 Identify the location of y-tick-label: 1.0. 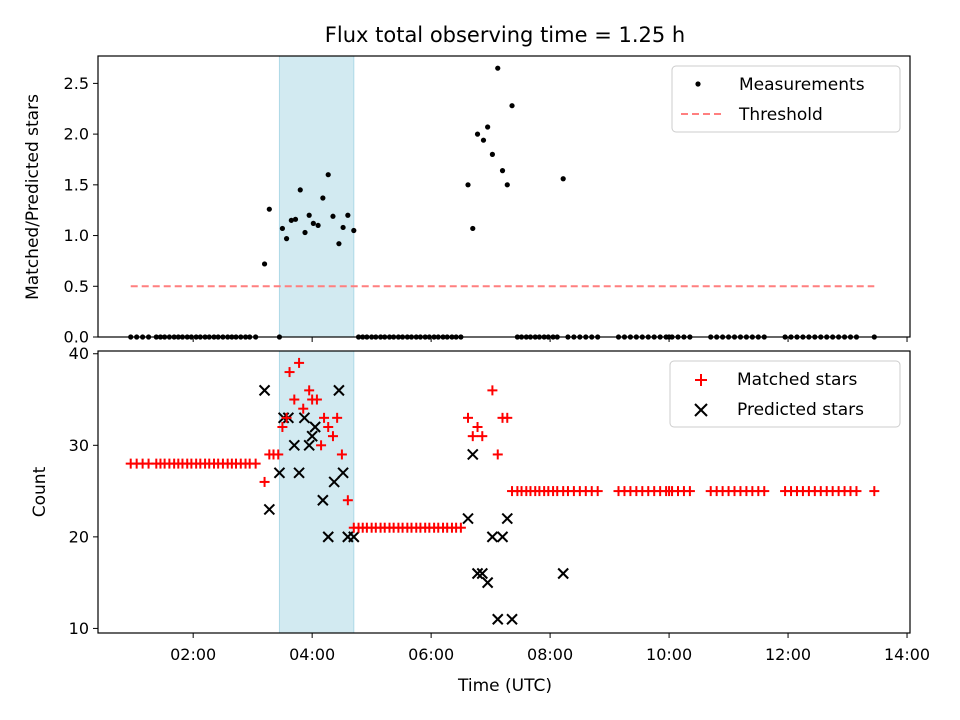
(76, 235).